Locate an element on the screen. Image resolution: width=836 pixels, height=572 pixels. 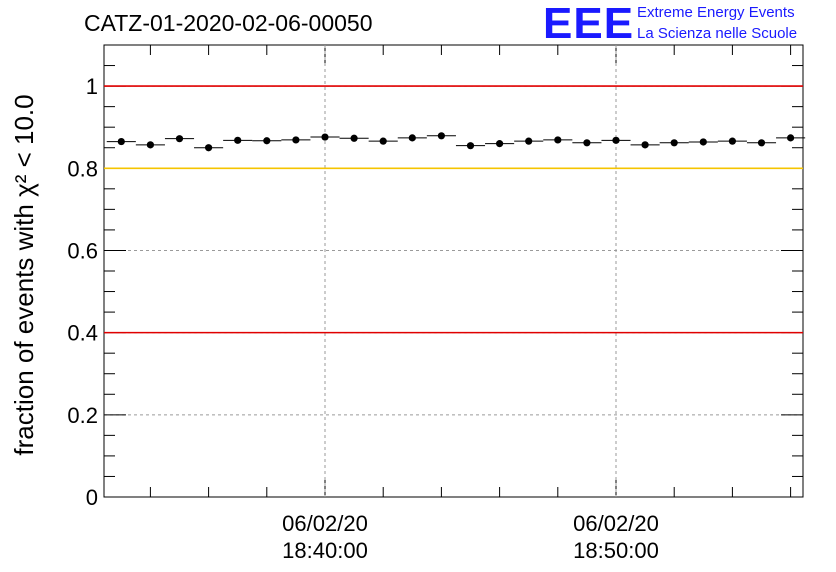
logo-line-1: Extreme Energy Events is located at coordinates (716, 12).